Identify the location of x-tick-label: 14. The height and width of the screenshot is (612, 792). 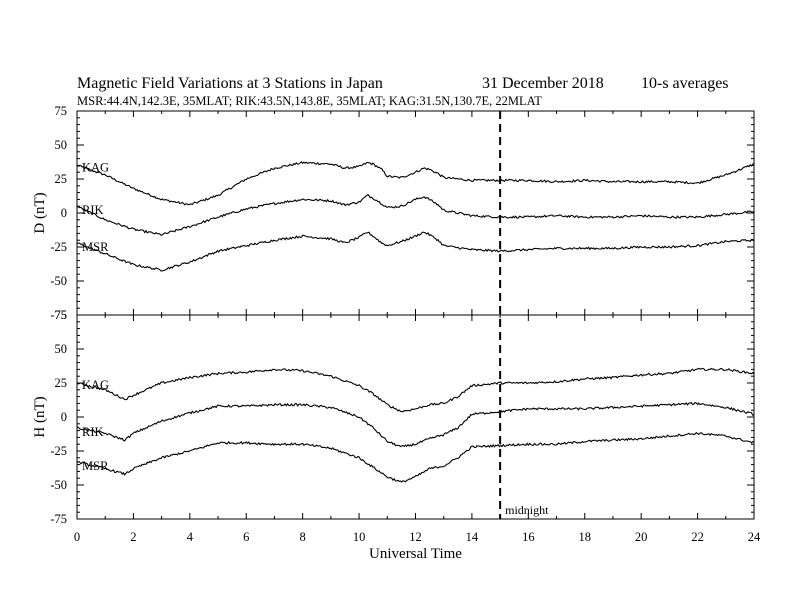
(472, 537).